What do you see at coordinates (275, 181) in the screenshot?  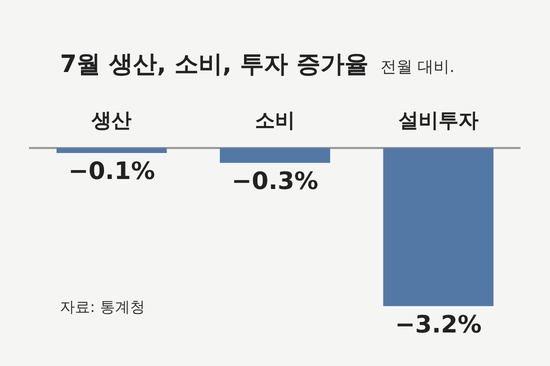 I see `data-label: −0.3%` at bounding box center [275, 181].